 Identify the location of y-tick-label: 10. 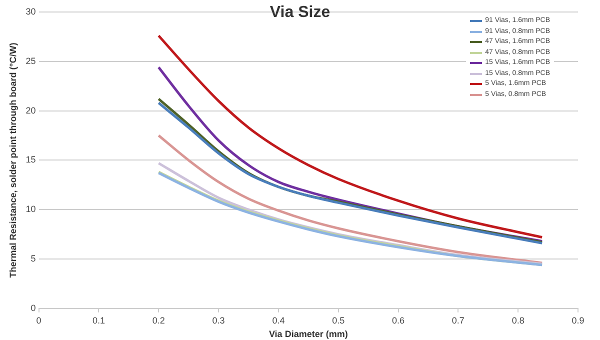
(31, 209).